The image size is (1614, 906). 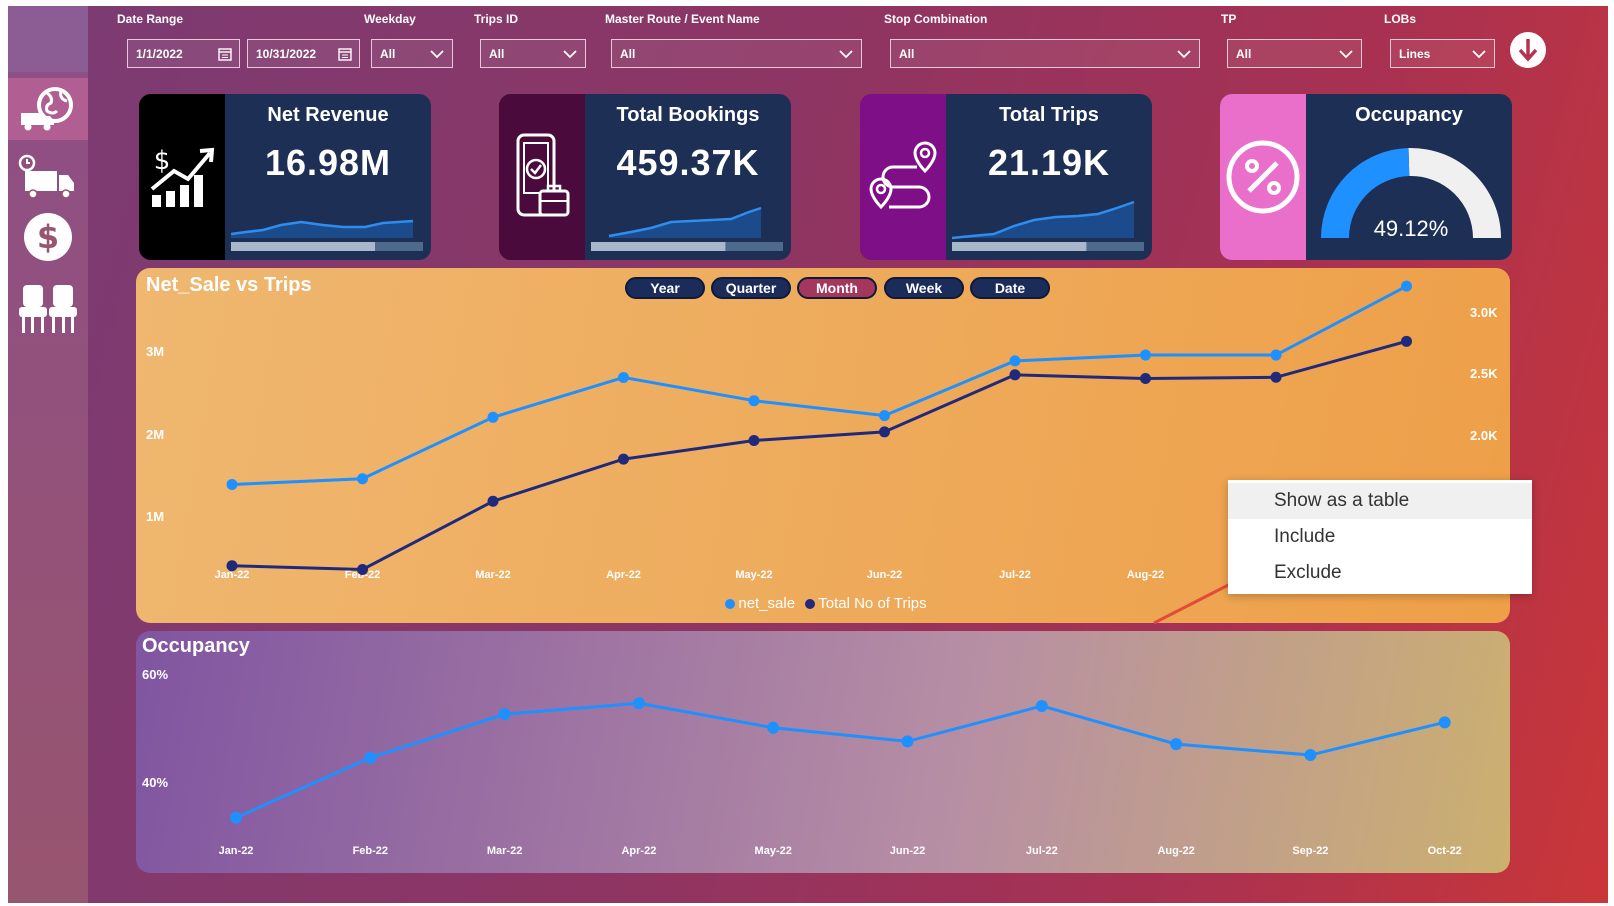 I want to click on series-line-occupancy, so click(x=840, y=760).